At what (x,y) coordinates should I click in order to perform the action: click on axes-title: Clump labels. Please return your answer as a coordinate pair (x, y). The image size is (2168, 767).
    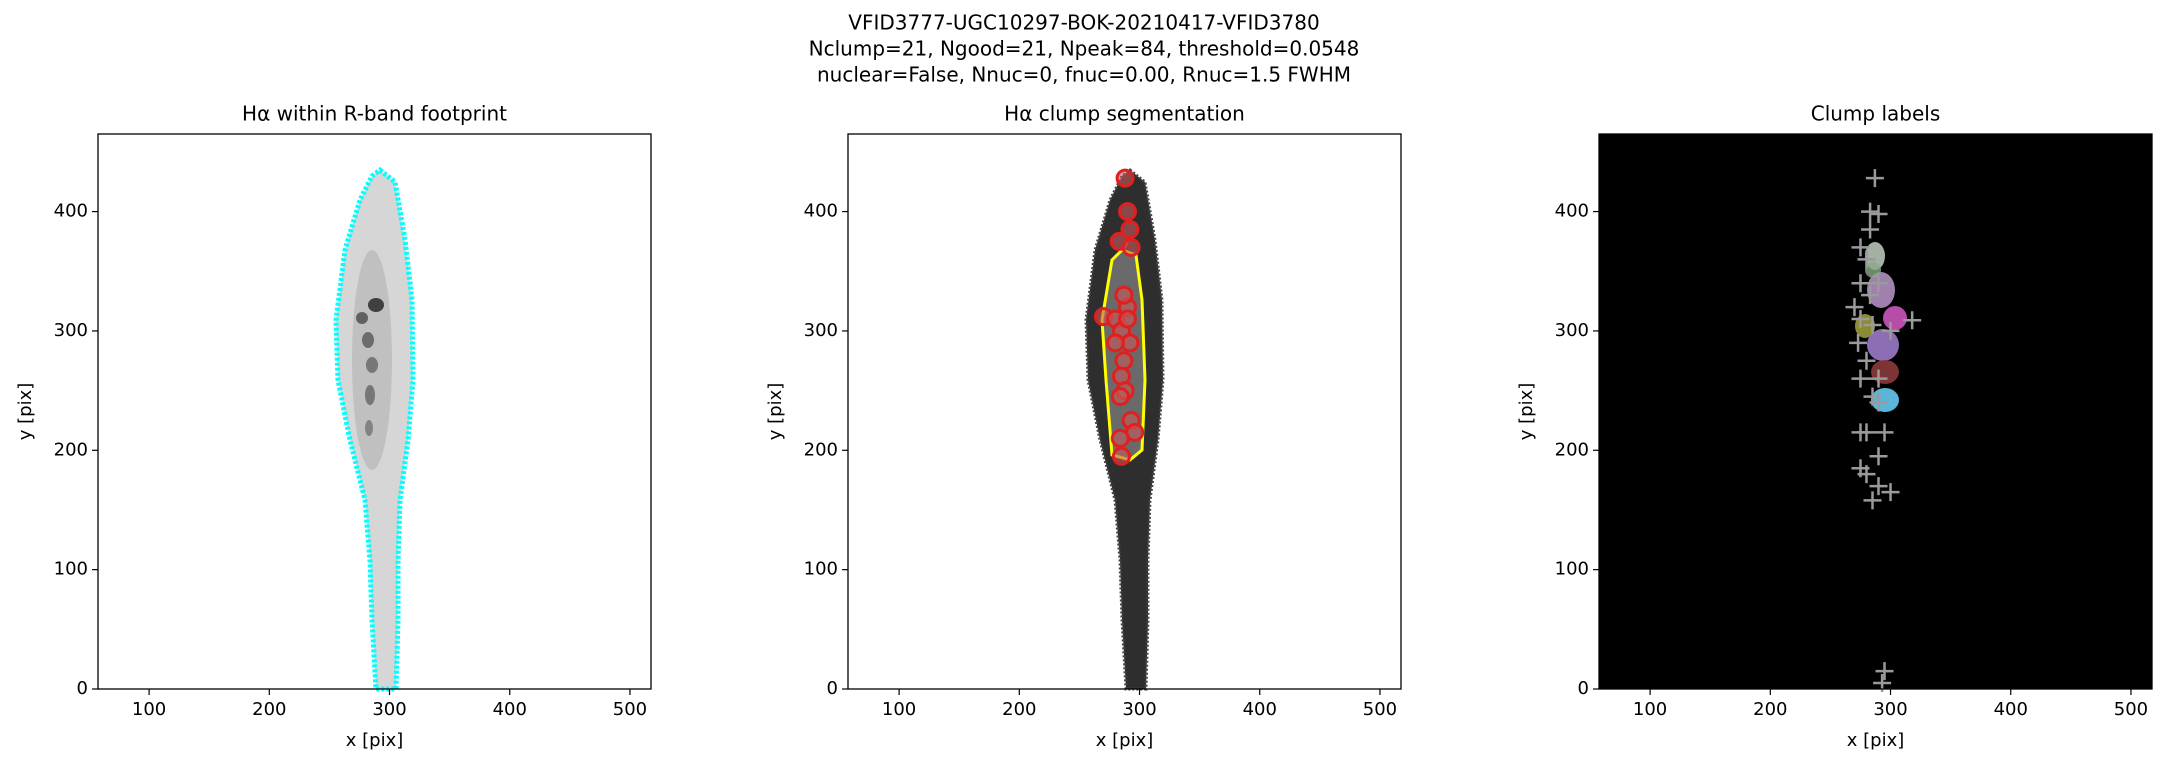
    Looking at the image, I should click on (1876, 114).